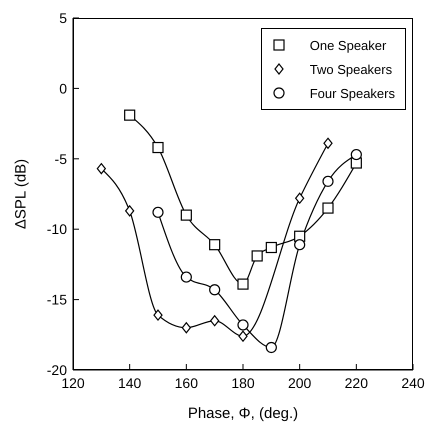  Describe the element at coordinates (300, 382) in the screenshot. I see `x-tick-label: 200` at that location.